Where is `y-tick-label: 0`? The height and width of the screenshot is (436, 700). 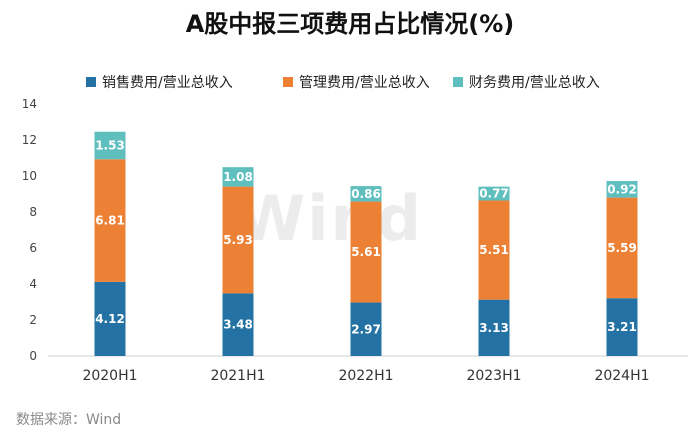
y-tick-label: 0 is located at coordinates (33, 356).